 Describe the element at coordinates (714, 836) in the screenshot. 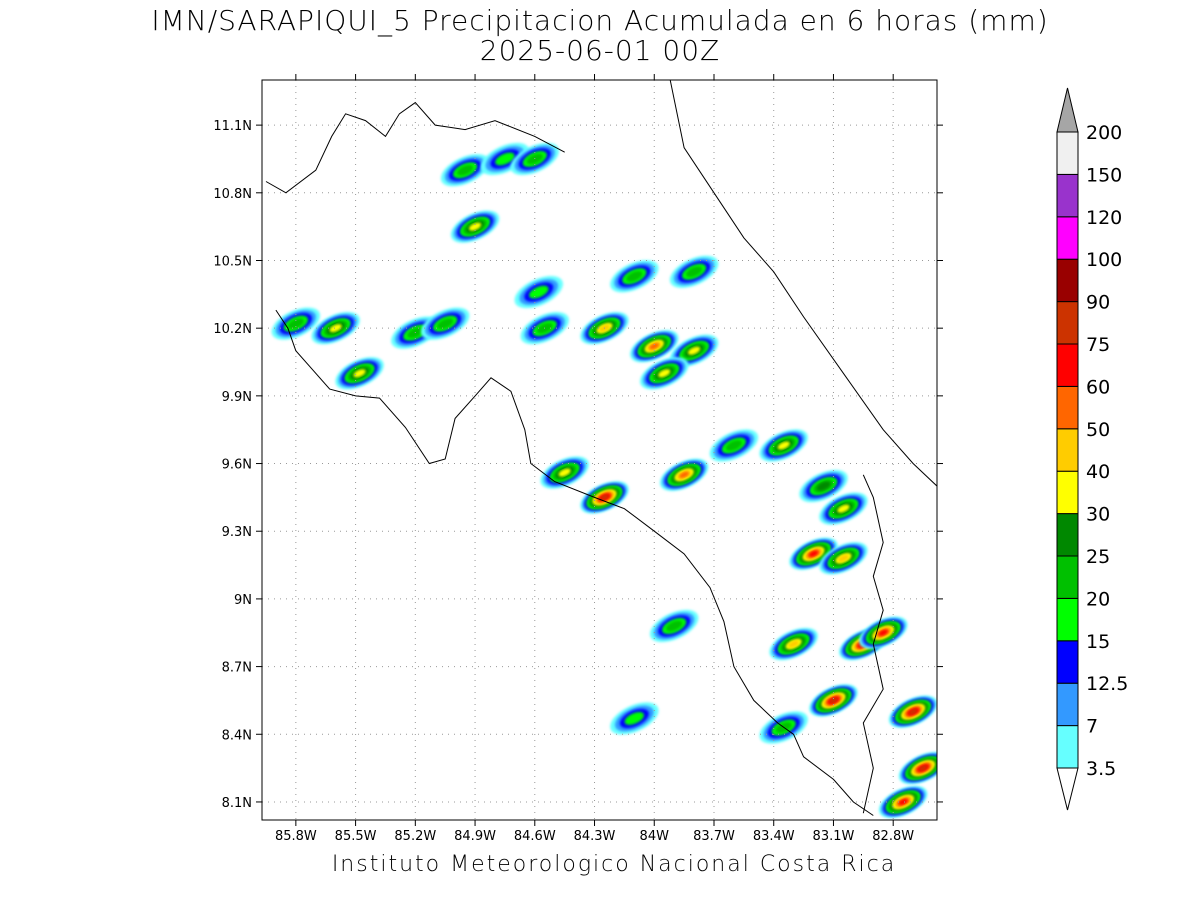

I see `x-tick-label: 83.7W` at that location.